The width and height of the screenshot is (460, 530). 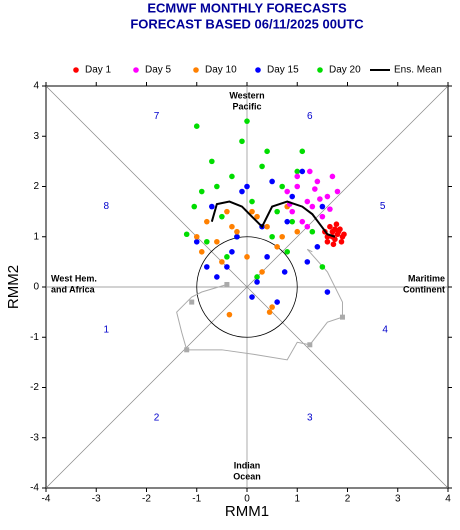 I want to click on legend-label: Day 10, so click(x=221, y=70).